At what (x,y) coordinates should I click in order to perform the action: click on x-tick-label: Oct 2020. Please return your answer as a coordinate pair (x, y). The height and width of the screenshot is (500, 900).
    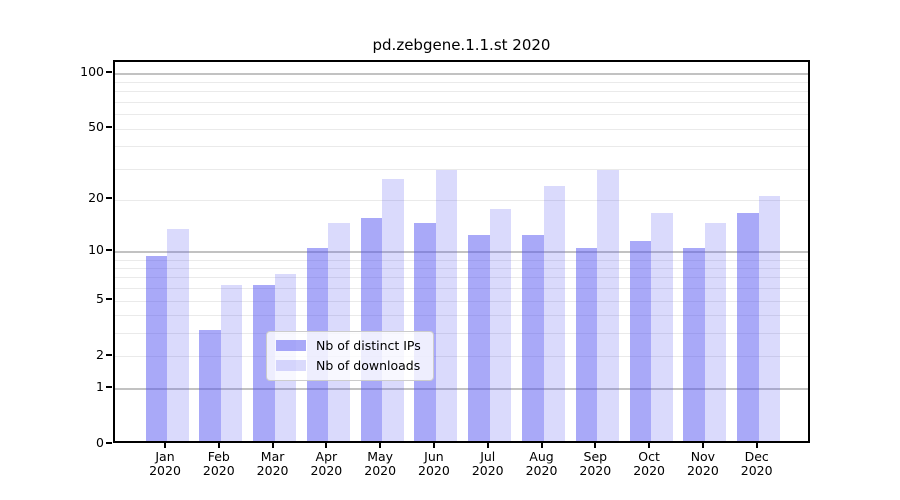
    Looking at the image, I should click on (649, 464).